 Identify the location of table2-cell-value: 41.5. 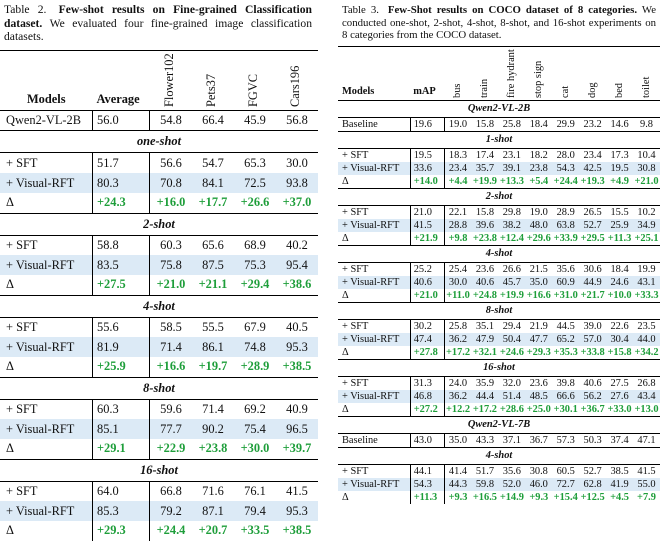
(297, 491).